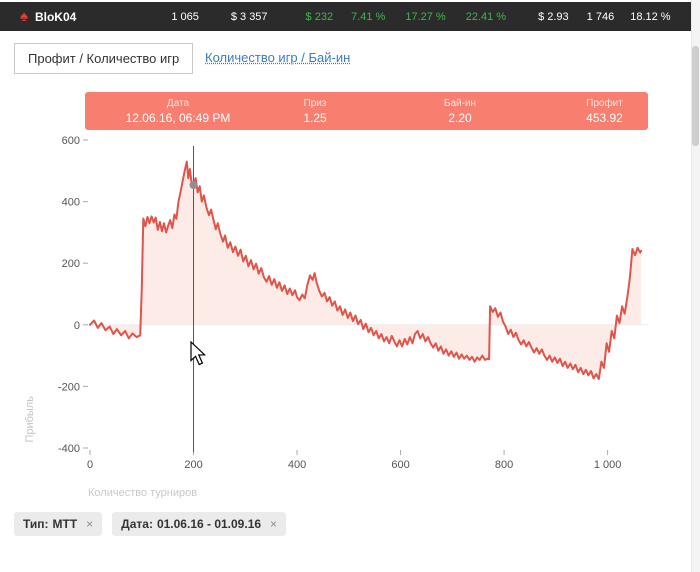  I want to click on tooltip-col-date: Дата 12.06.16, 06:49 PM, so click(178, 111).